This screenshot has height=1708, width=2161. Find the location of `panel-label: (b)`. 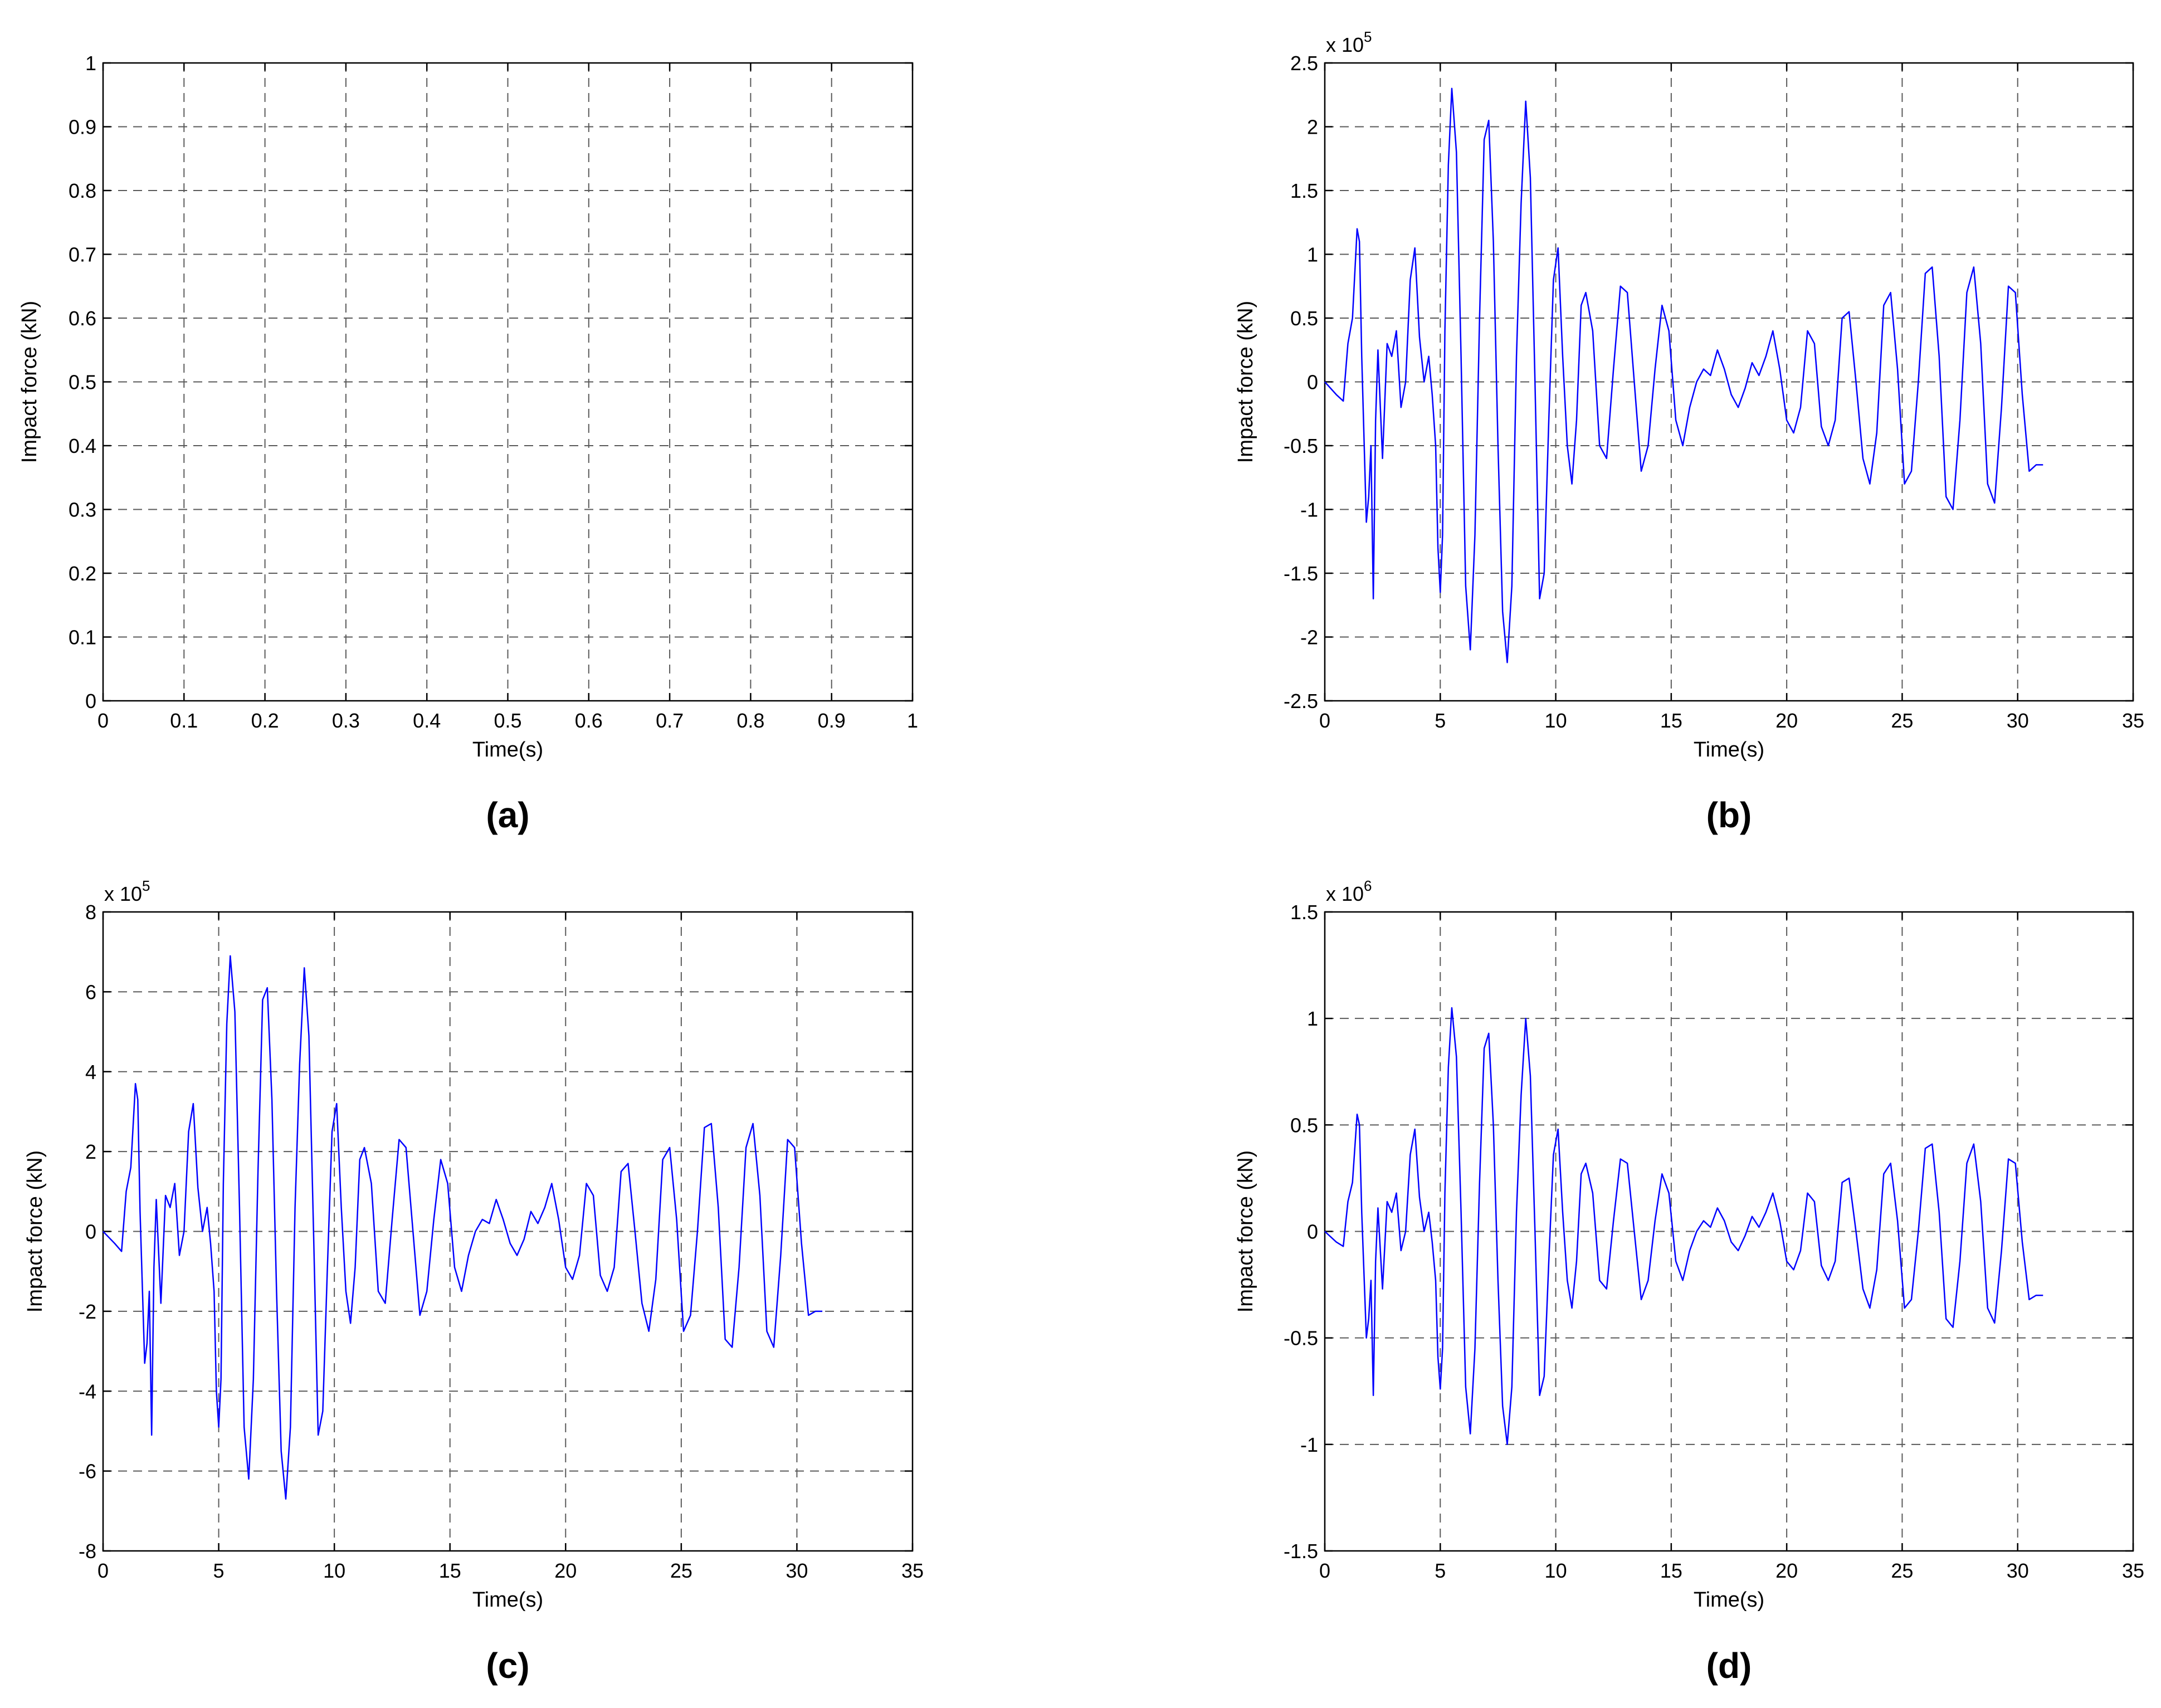

panel-label: (b) is located at coordinates (1729, 815).